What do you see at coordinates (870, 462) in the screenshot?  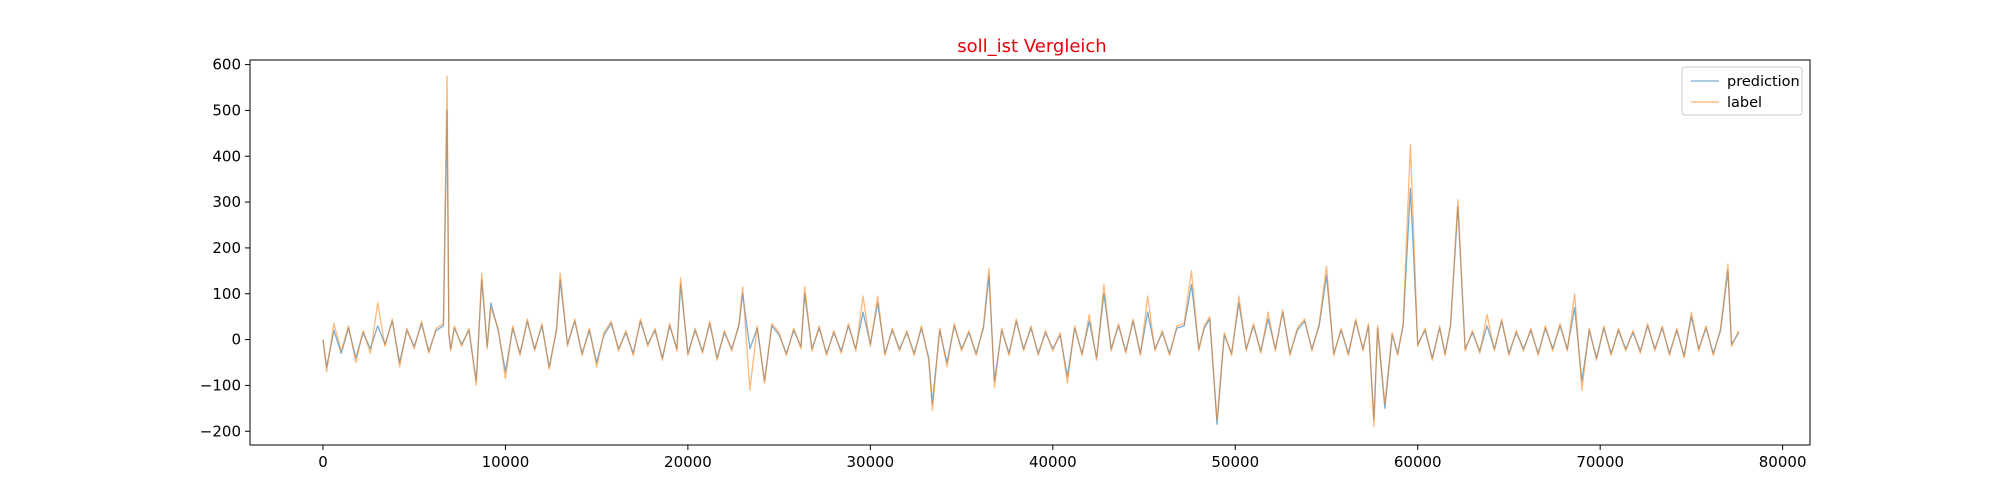 I see `x-tick-label: 30000` at bounding box center [870, 462].